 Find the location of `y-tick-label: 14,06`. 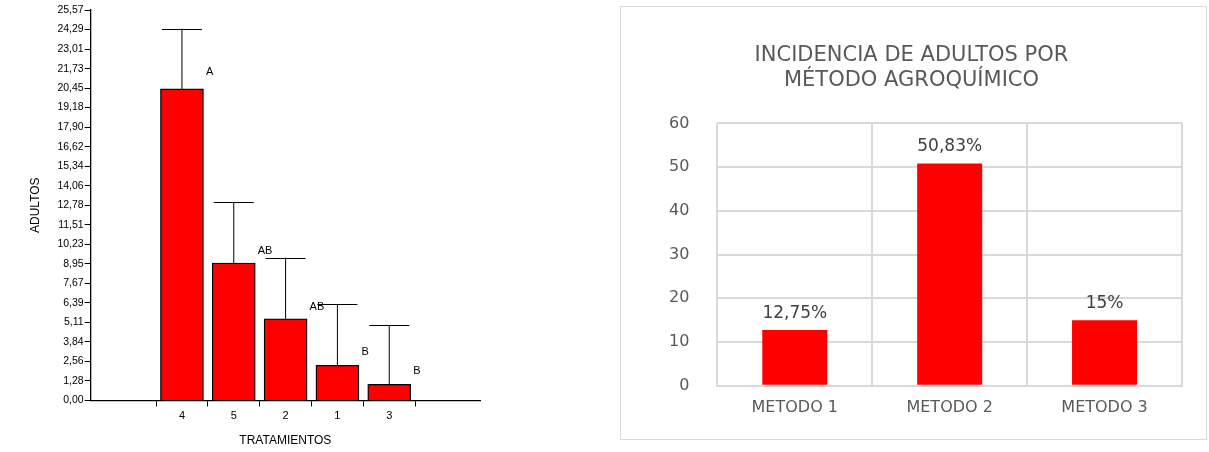

y-tick-label: 14,06 is located at coordinates (70, 184).